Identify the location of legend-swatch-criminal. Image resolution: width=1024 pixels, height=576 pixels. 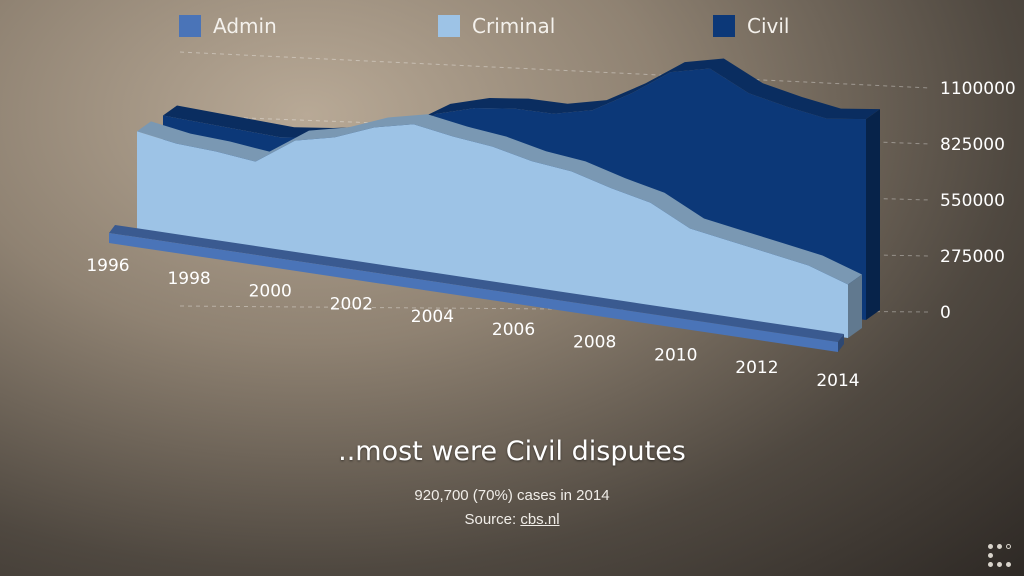
(449, 26).